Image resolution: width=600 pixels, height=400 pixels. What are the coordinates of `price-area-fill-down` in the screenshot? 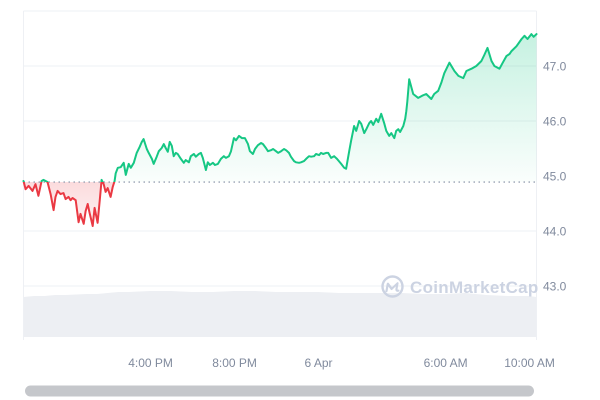 It's located at (69, 204).